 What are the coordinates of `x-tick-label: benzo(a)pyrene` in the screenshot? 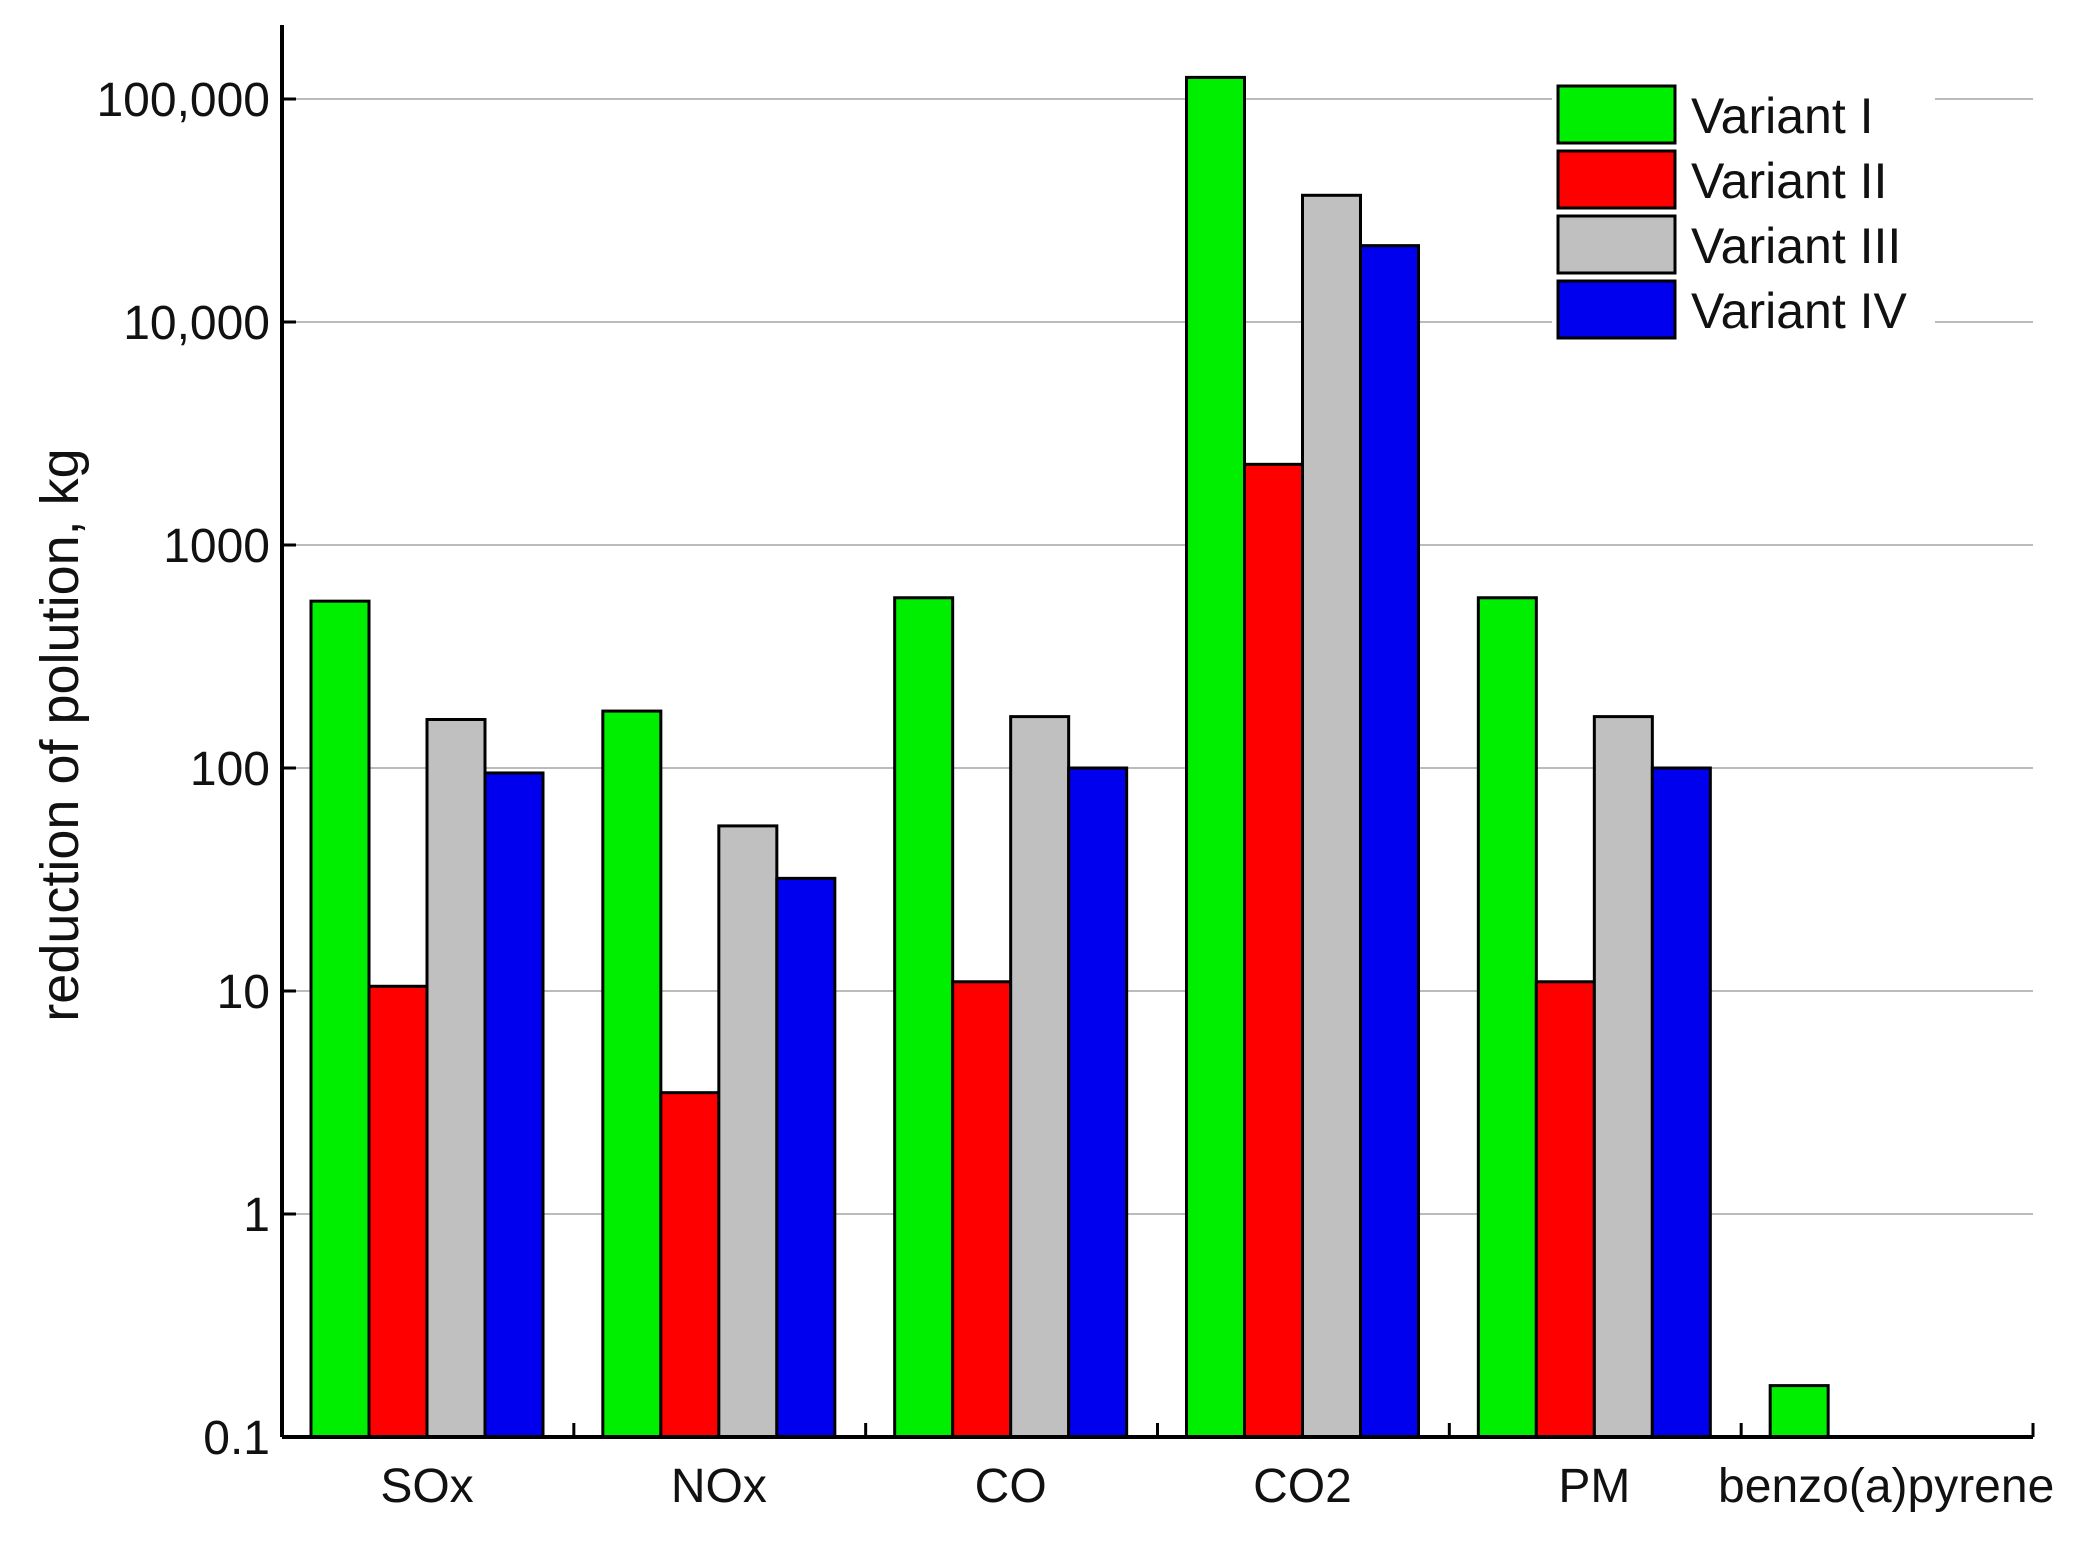 It's located at (1886, 1486).